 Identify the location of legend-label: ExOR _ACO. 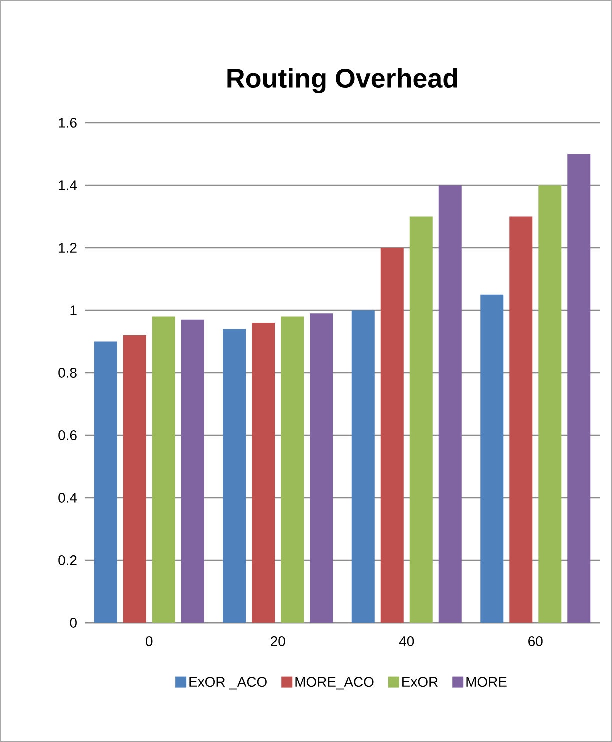
(228, 683).